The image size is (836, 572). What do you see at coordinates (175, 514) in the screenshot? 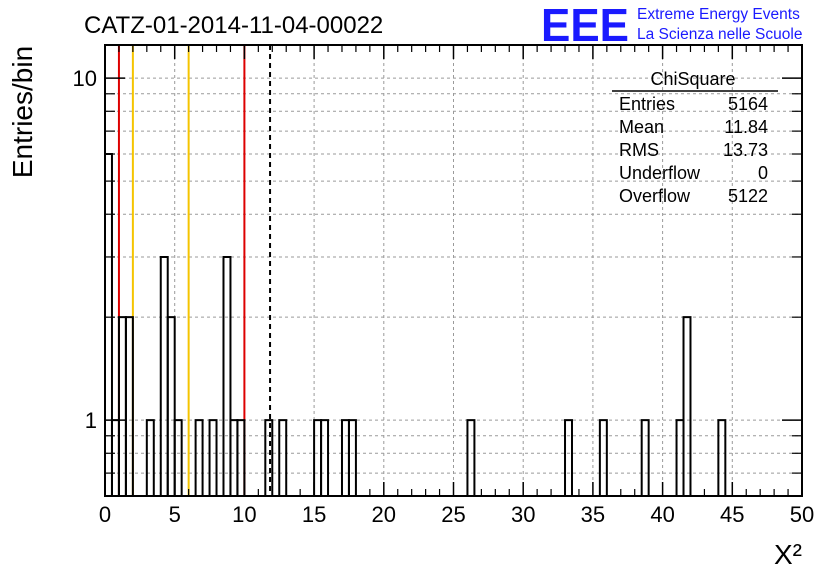
I see `x-tick-label-5: 5` at bounding box center [175, 514].